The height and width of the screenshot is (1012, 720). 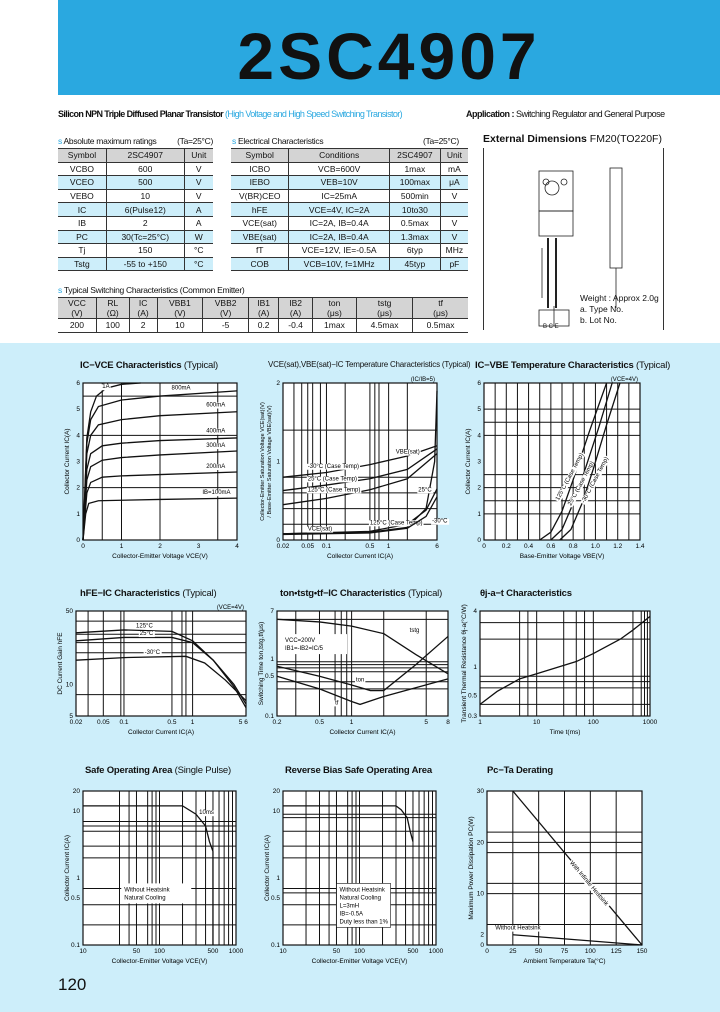 I want to click on series-label: 125°C, so click(x=144, y=626).